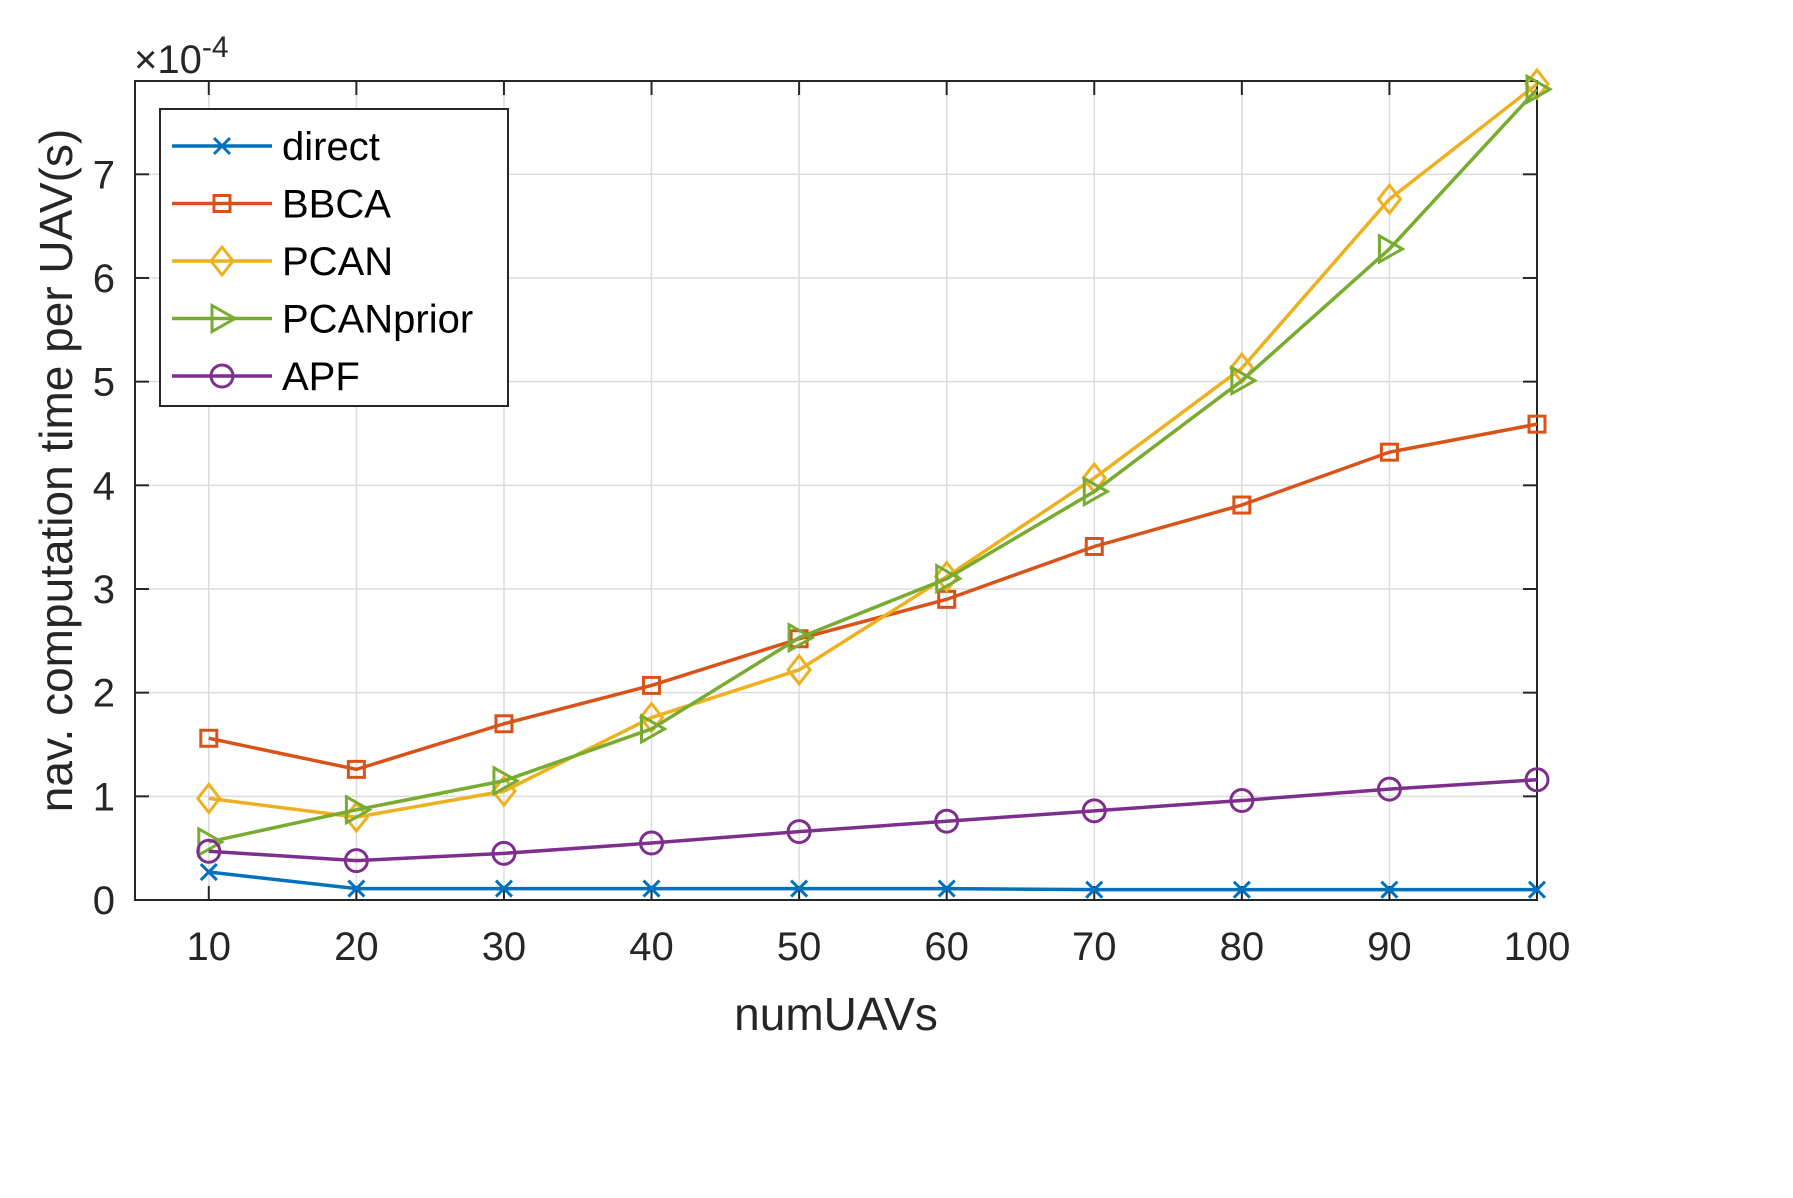 The image size is (1793, 1198). Describe the element at coordinates (104, 486) in the screenshot. I see `y-tick-label: 4` at that location.